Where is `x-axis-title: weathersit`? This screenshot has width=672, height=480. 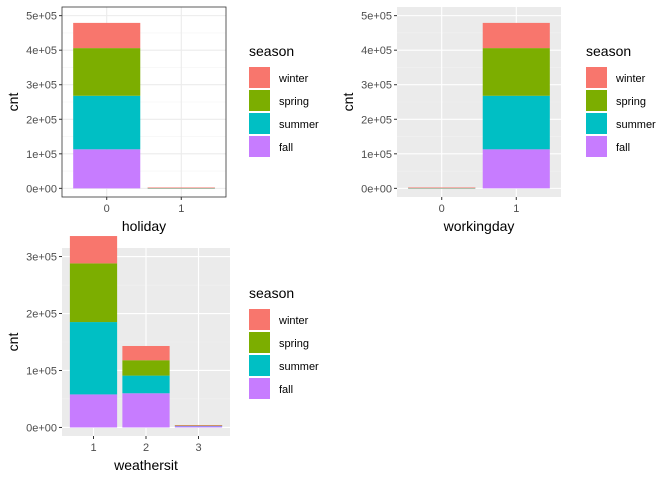
x-axis-title: weathersit is located at coordinates (145, 465).